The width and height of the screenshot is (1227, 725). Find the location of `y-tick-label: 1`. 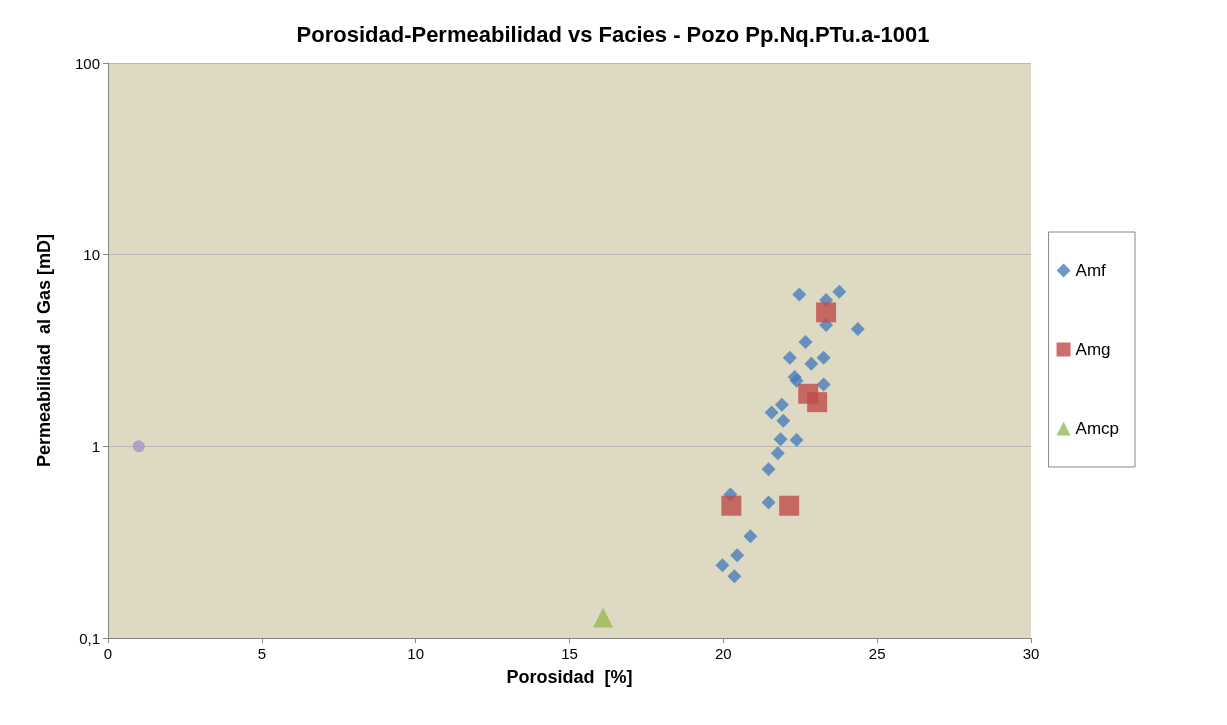

y-tick-label: 1 is located at coordinates (95, 446).